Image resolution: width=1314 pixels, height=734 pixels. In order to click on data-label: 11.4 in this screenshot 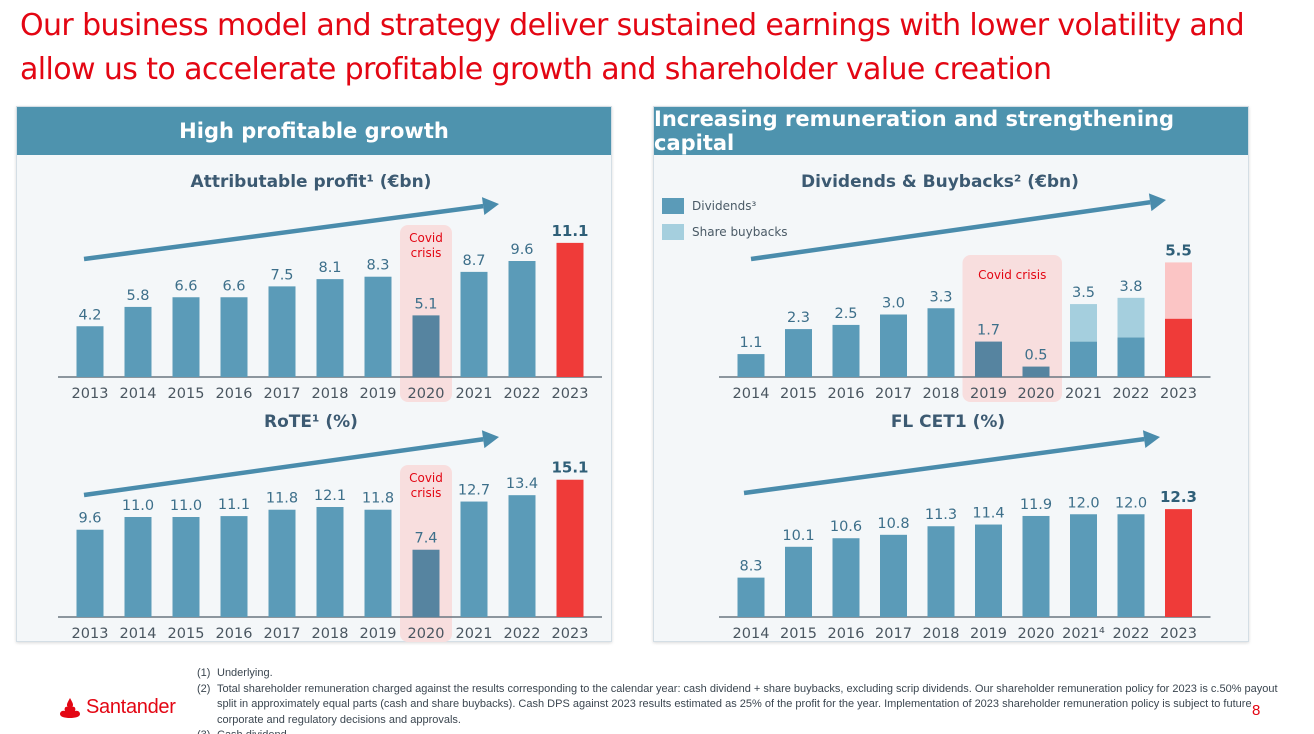, I will do `click(988, 514)`.